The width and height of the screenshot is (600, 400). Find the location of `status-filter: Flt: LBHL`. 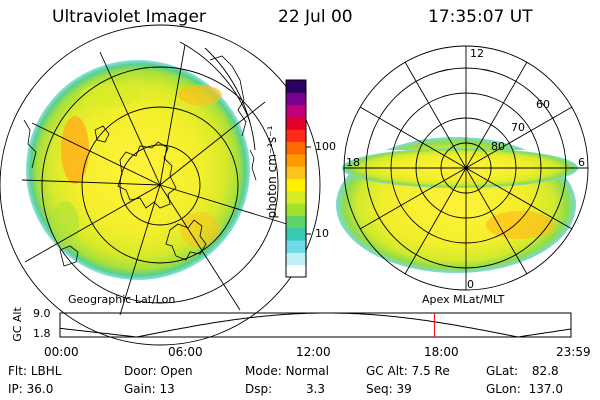

status-filter: Flt: LBHL is located at coordinates (35, 371).